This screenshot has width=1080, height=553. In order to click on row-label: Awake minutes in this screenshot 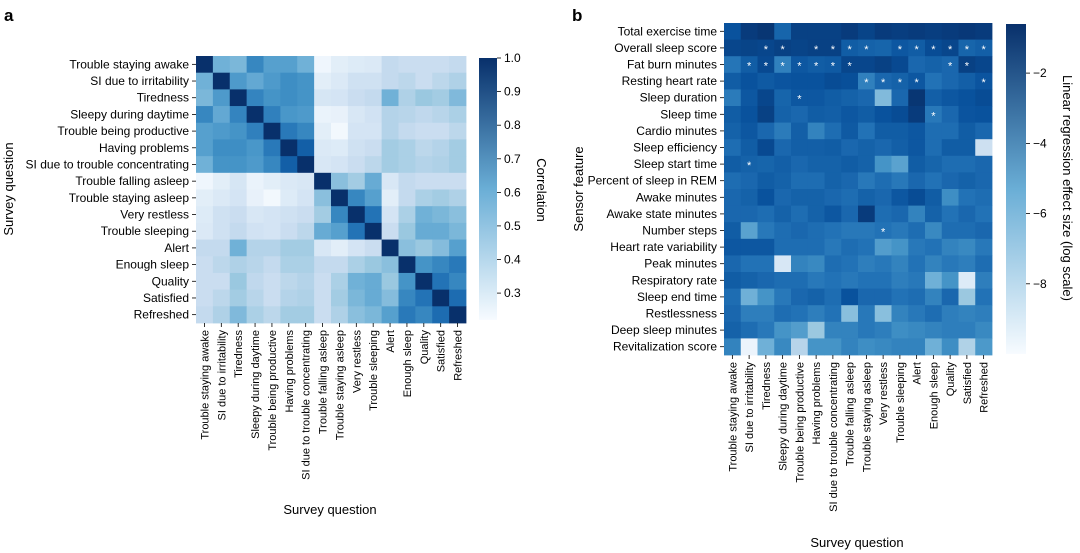, I will do `click(676, 197)`.